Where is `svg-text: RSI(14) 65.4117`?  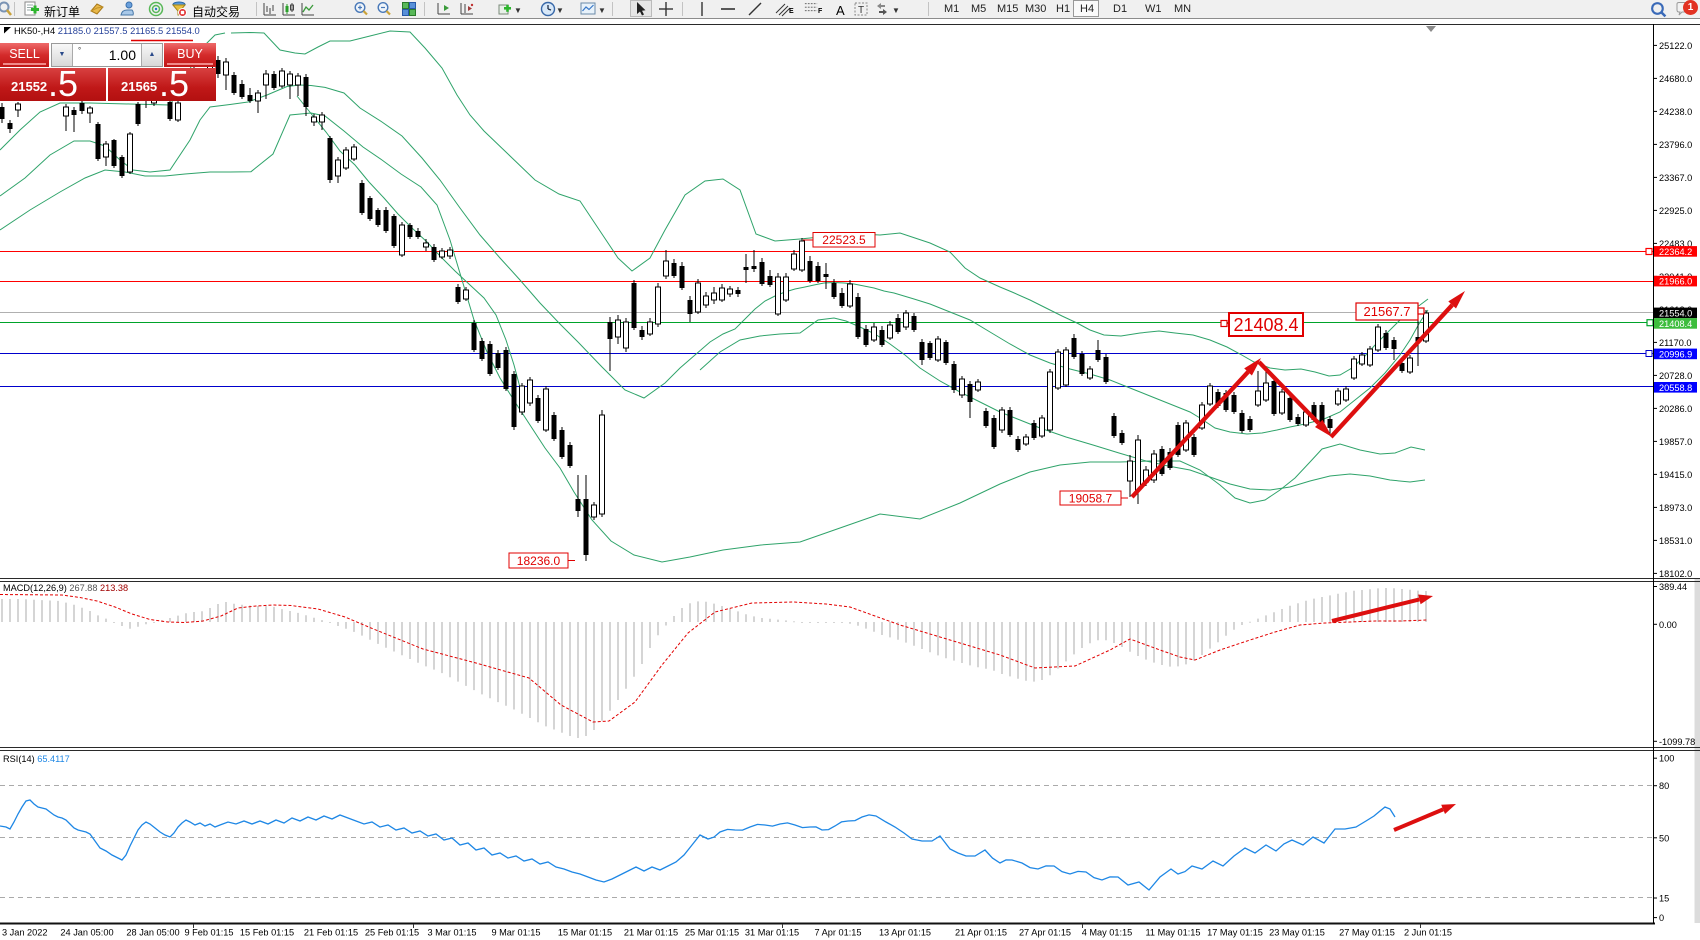
svg-text: RSI(14) 65.4117 is located at coordinates (36, 759).